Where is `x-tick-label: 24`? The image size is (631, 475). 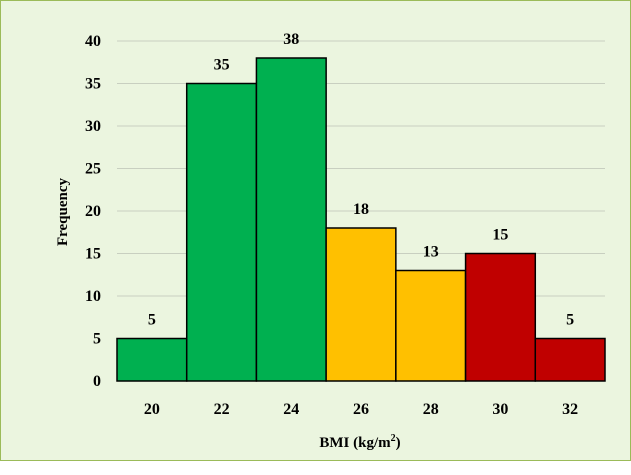
x-tick-label: 24 is located at coordinates (291, 409).